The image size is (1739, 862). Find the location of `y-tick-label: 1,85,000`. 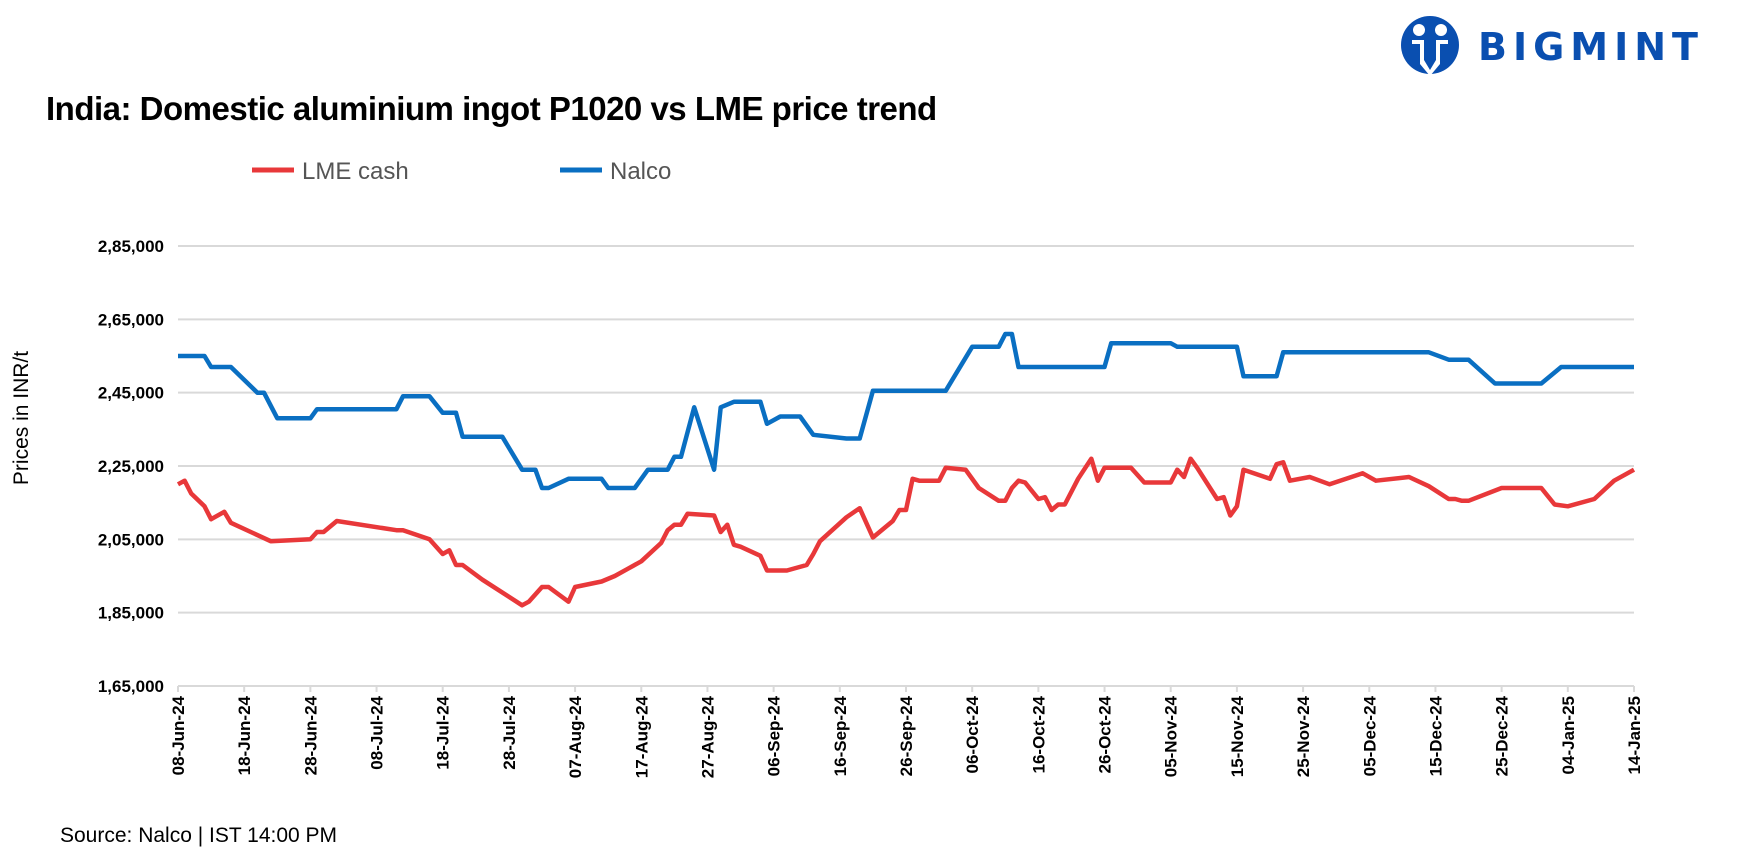

y-tick-label: 1,85,000 is located at coordinates (131, 613).